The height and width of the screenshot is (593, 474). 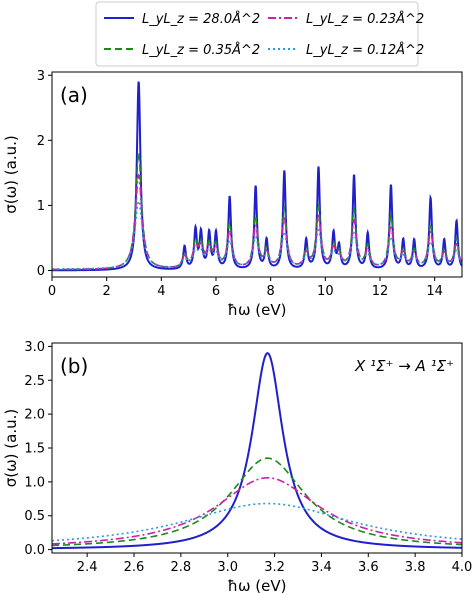 I want to click on legend-entry-1: L_yL_z = 28.0Å^2, so click(x=182, y=19).